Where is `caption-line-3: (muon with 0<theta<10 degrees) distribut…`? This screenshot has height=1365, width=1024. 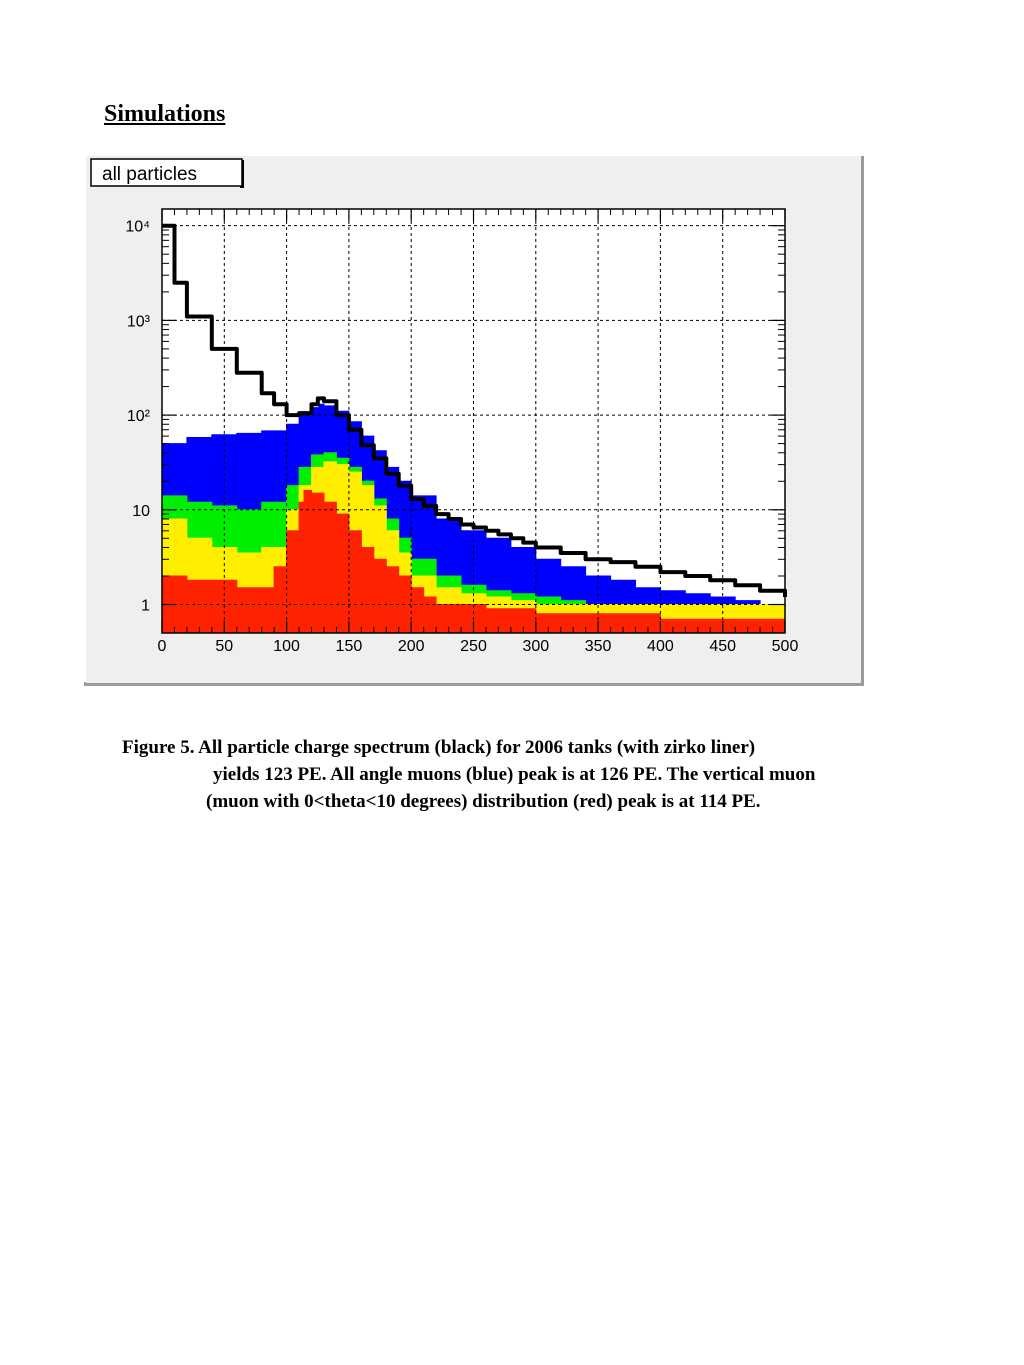
caption-line-3: (muon with 0<theta<10 degrees) distribut… is located at coordinates (483, 801).